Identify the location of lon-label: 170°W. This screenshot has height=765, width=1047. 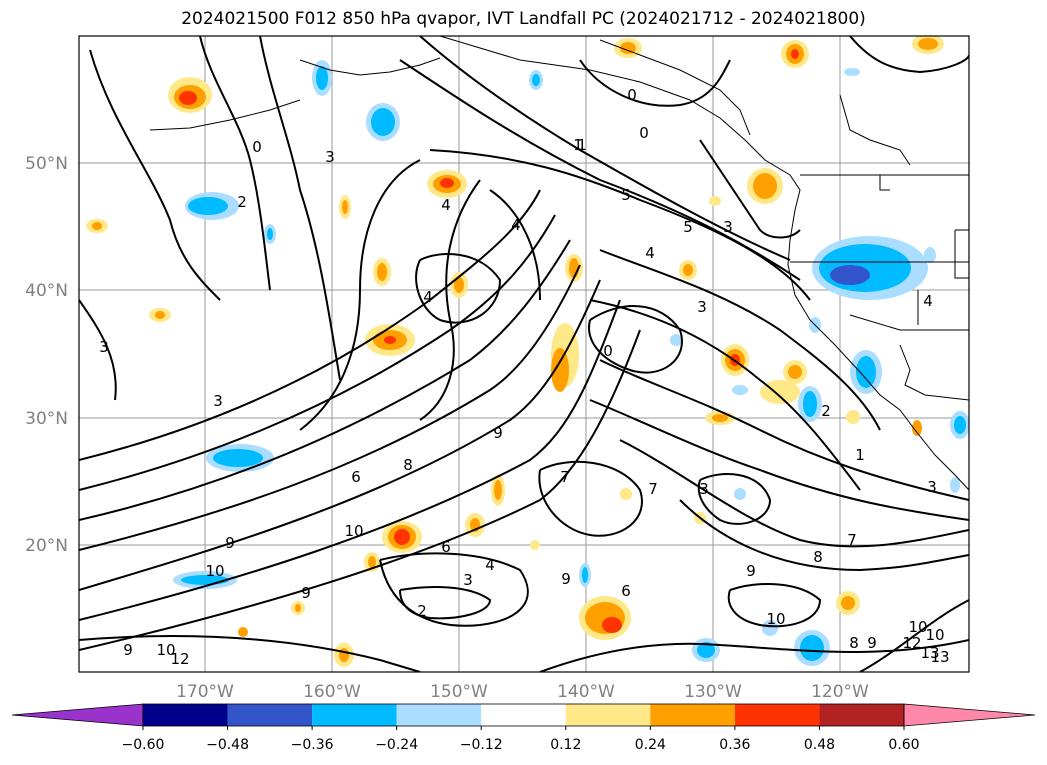
(205, 692).